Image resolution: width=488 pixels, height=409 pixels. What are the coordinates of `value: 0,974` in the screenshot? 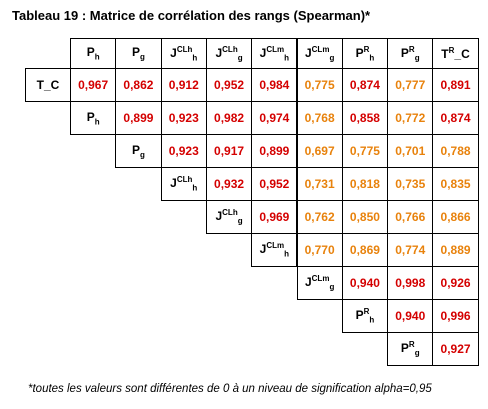 It's located at (274, 118).